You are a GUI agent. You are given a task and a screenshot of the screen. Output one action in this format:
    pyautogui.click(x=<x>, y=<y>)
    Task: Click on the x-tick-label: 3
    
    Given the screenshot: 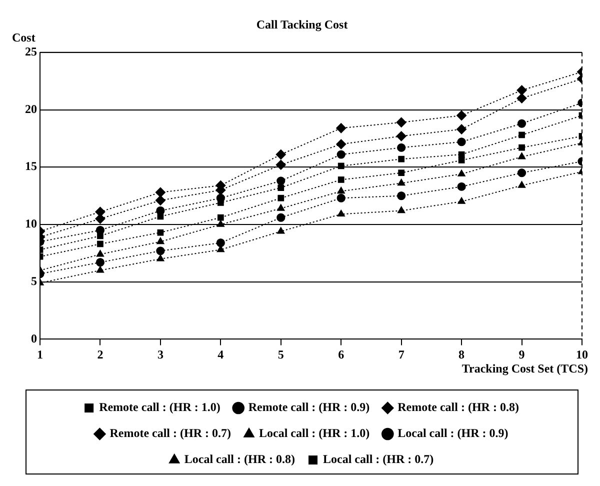 What is the action you would take?
    pyautogui.click(x=160, y=354)
    